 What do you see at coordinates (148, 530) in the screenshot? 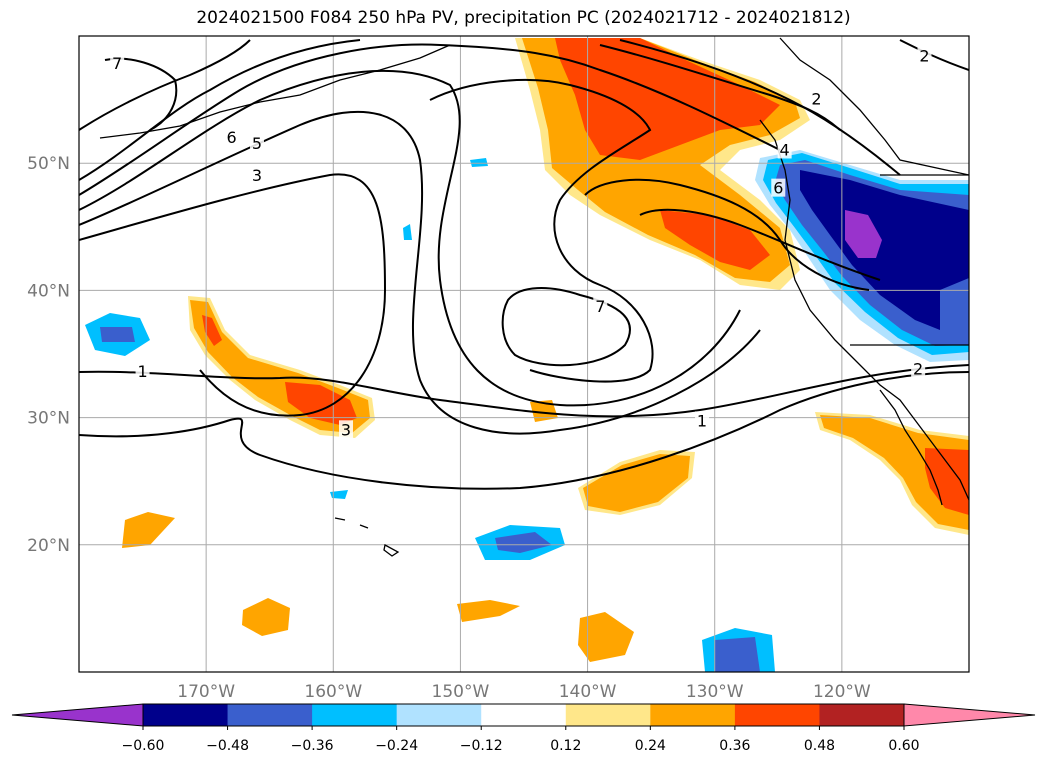
I see `precip-patch-w` at bounding box center [148, 530].